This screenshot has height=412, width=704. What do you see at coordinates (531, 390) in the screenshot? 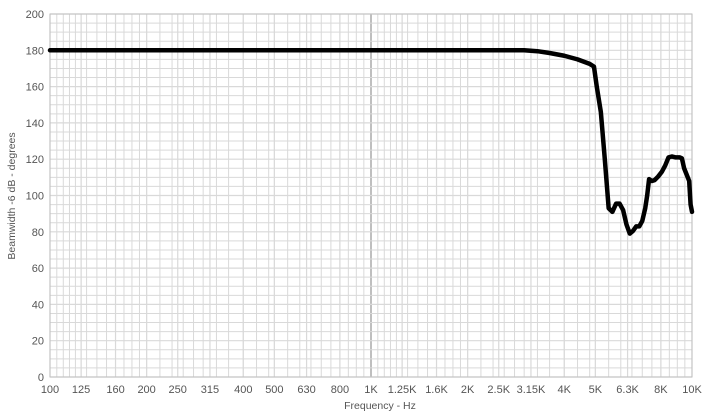
I see `x-tick-label: 3.15K` at bounding box center [531, 390].